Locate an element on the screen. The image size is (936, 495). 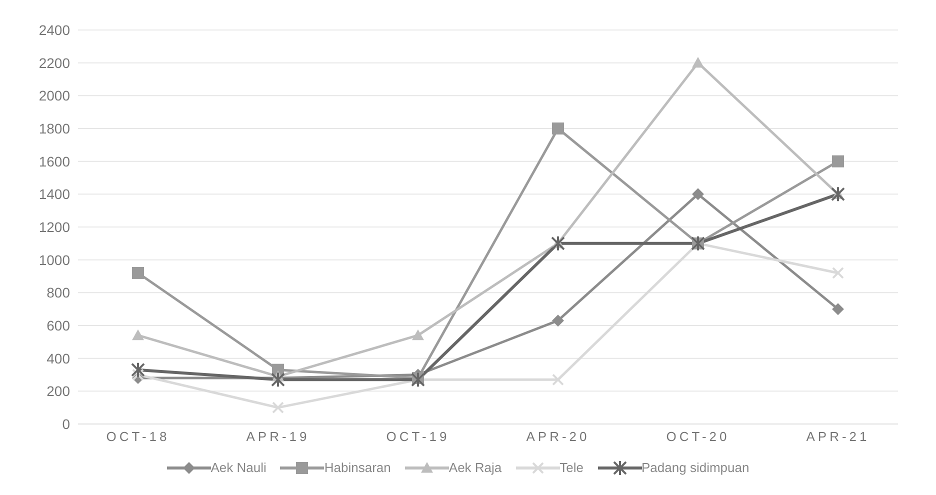
legend-label: Tele is located at coordinates (572, 468).